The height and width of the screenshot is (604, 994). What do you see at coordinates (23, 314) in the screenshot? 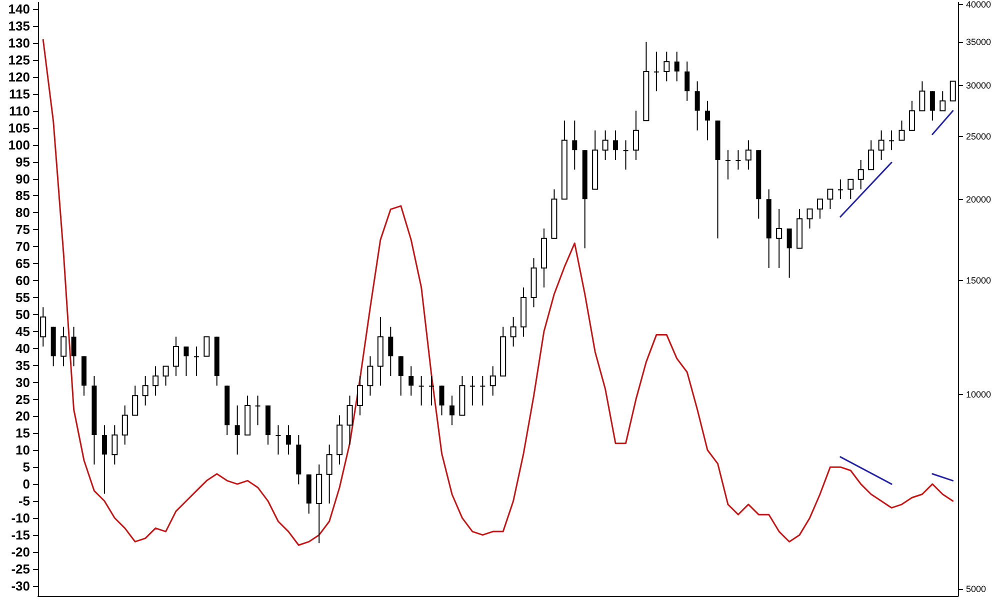
I see `y2-tick-label: 50` at bounding box center [23, 314].